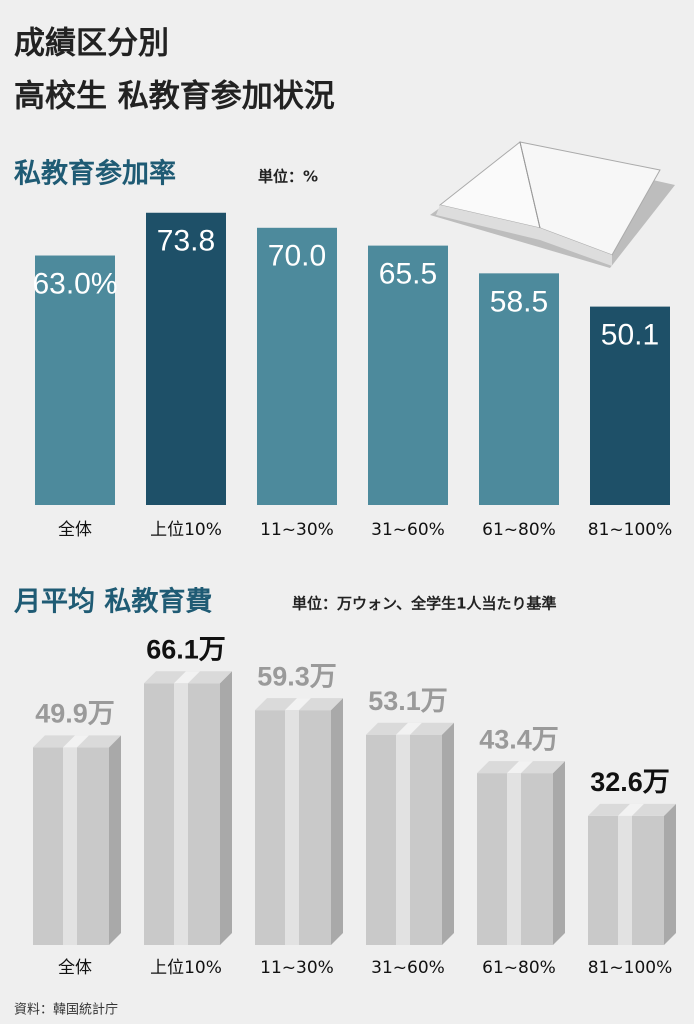 The width and height of the screenshot is (694, 1024). Describe the element at coordinates (186, 241) in the screenshot. I see `value-label: 73.8` at that location.